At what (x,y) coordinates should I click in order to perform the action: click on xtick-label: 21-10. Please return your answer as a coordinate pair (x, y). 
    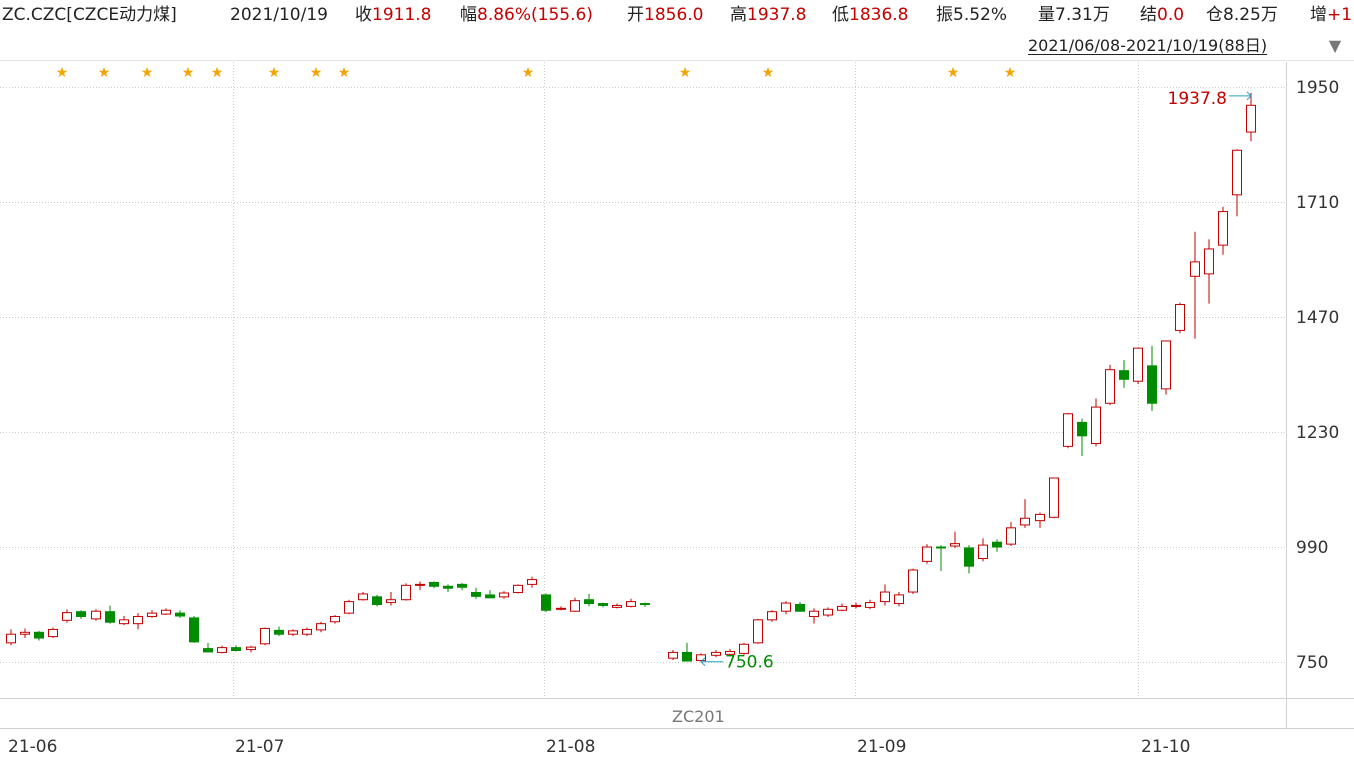
    Looking at the image, I should click on (1165, 747).